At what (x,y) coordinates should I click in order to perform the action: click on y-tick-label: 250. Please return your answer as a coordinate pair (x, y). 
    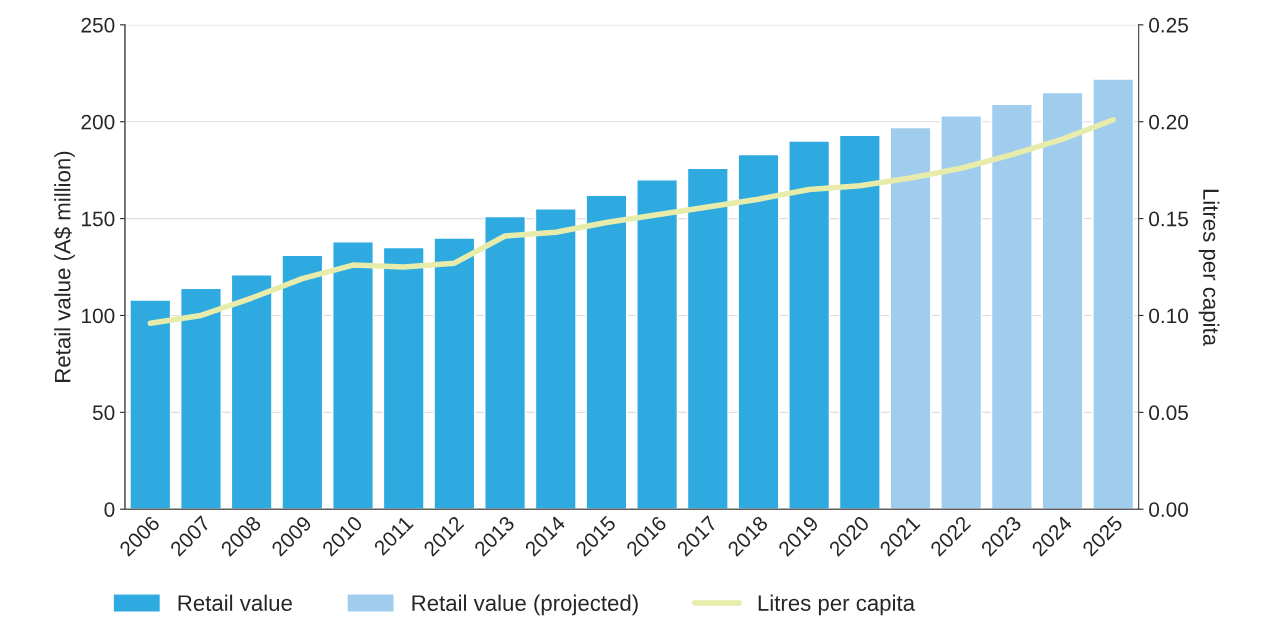
    Looking at the image, I should click on (98, 25).